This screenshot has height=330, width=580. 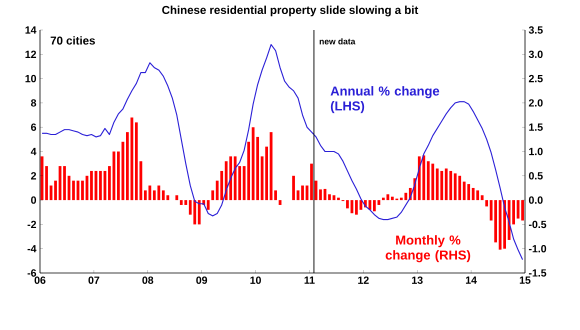 What do you see at coordinates (535, 176) in the screenshot?
I see `y2-tick-label: 0.5` at bounding box center [535, 176].